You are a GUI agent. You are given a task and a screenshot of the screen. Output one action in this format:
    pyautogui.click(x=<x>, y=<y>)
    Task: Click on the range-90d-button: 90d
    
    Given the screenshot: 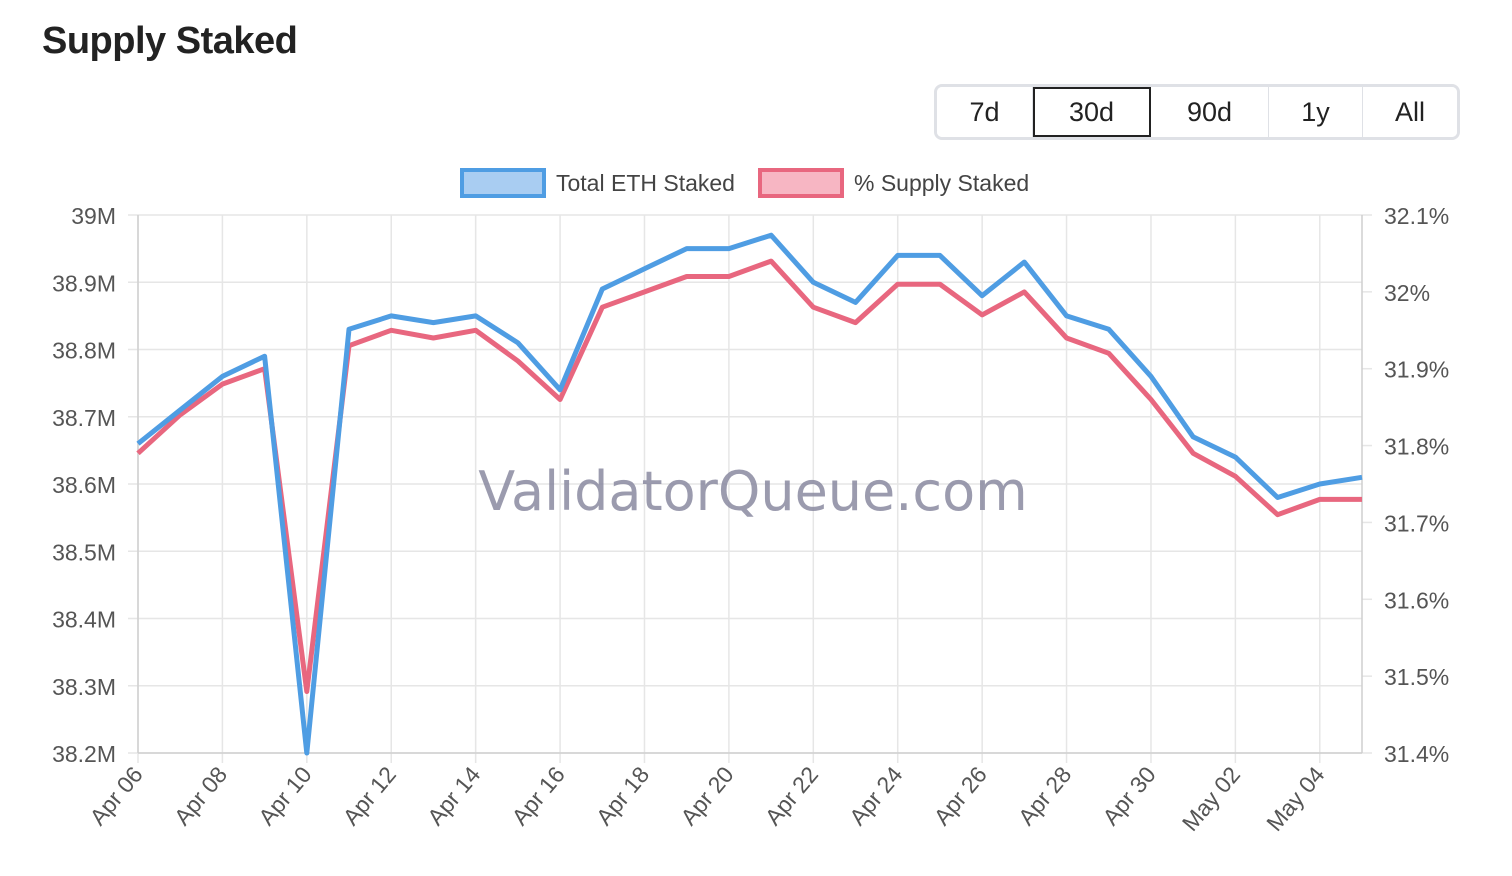 What is the action you would take?
    pyautogui.click(x=1210, y=112)
    